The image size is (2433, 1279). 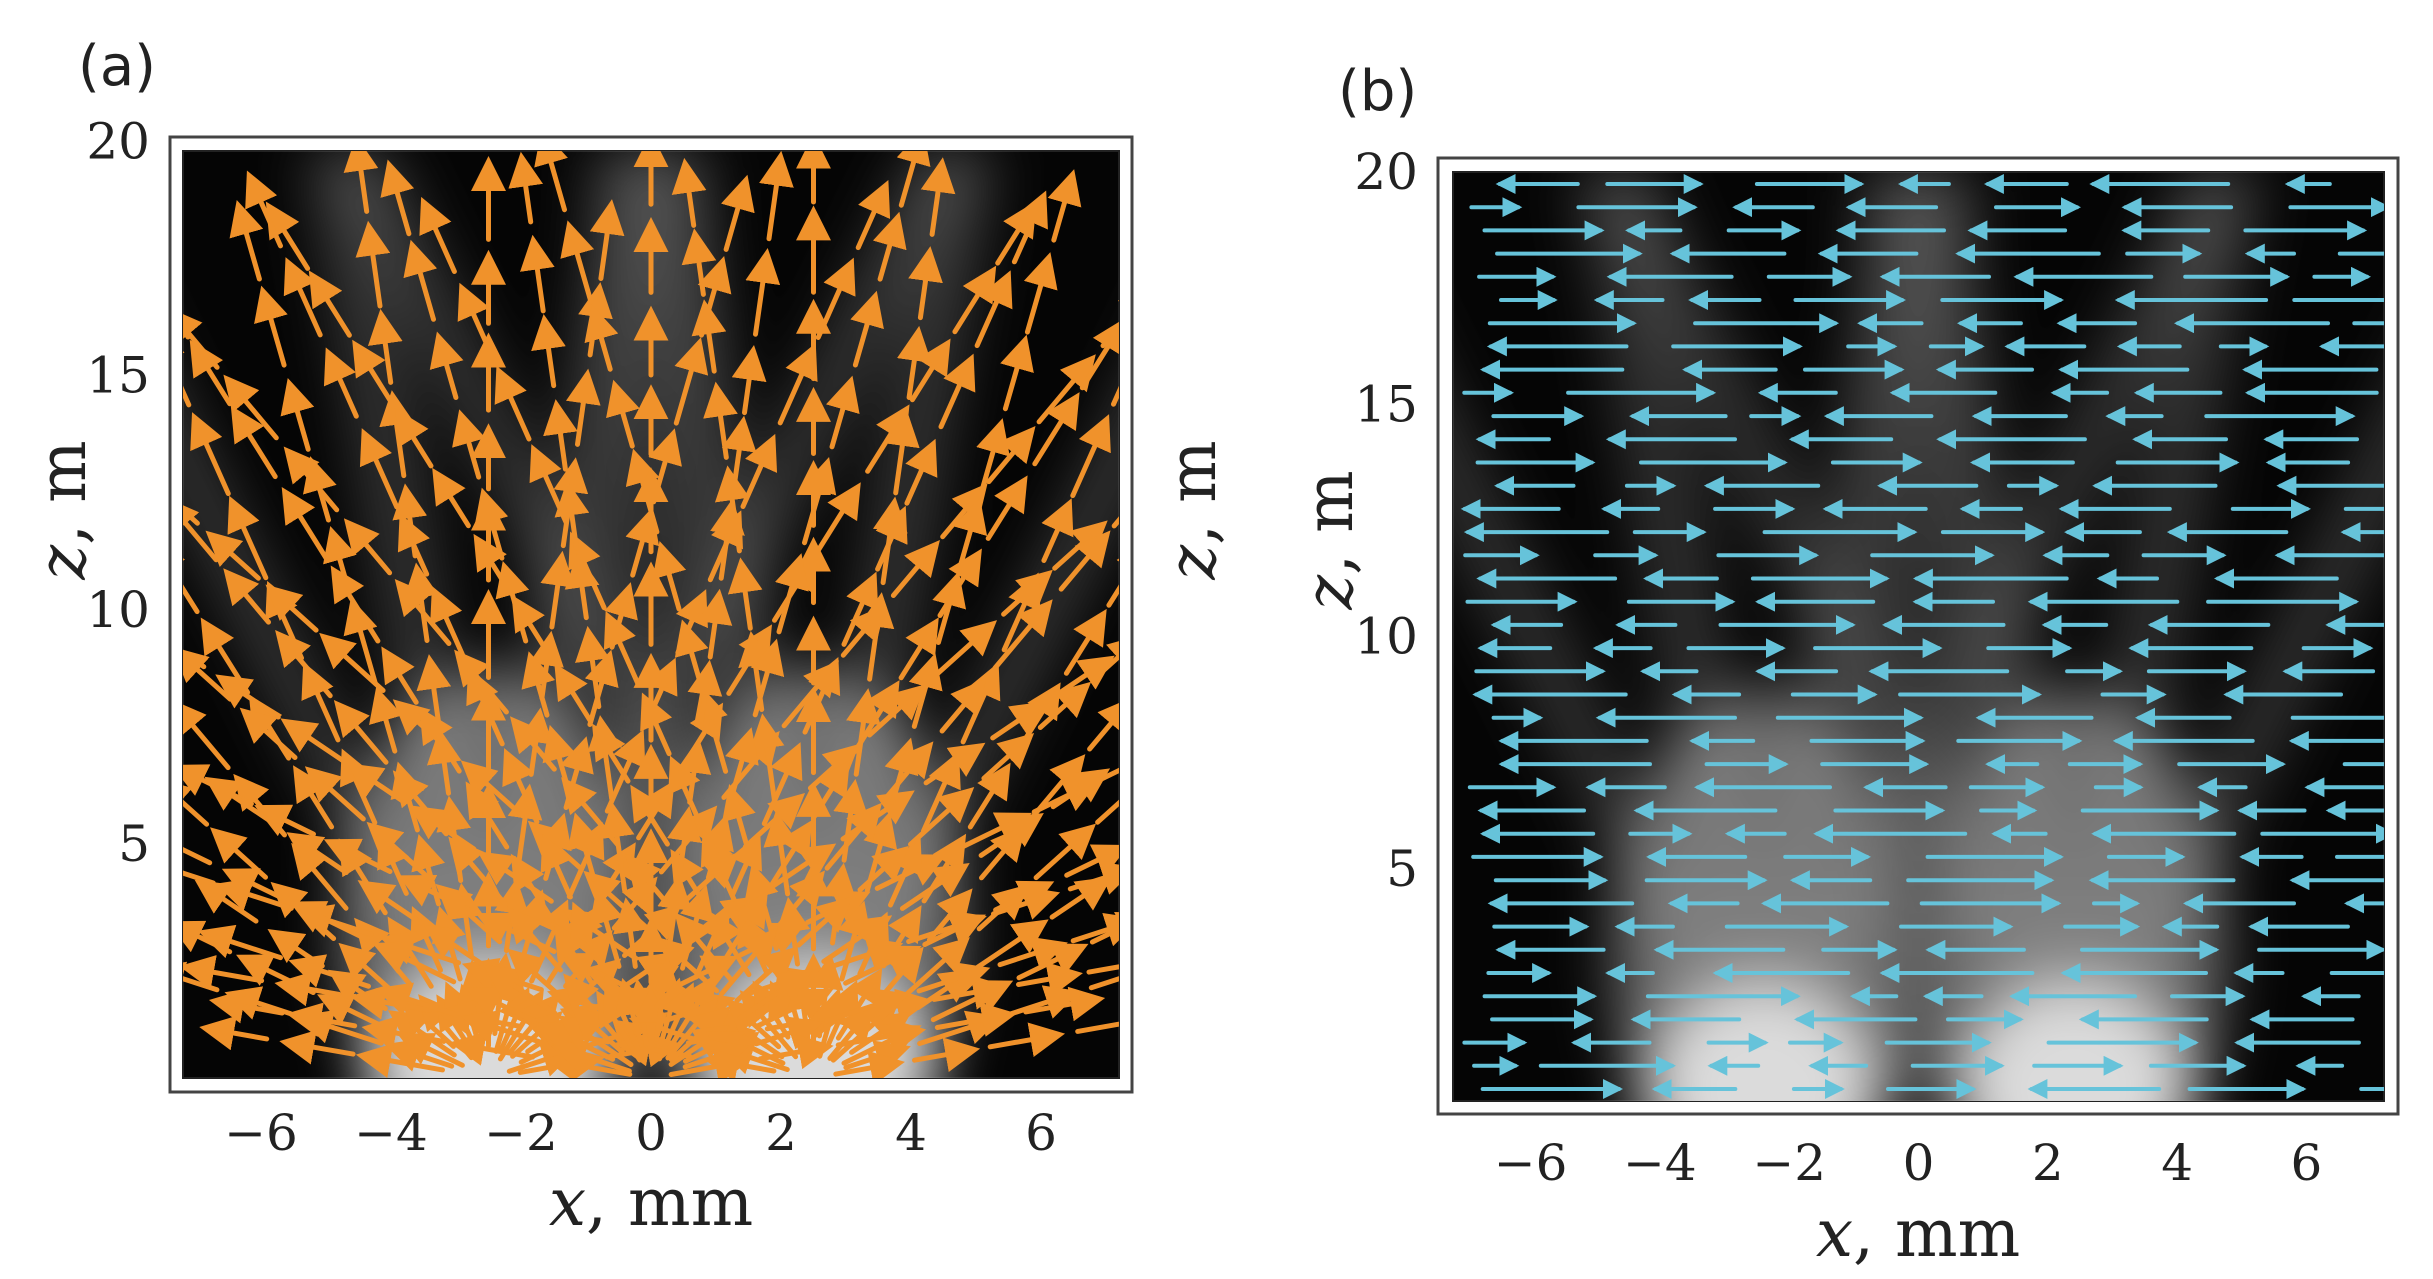 What do you see at coordinates (651, 1133) in the screenshot?
I see `x-tick-label: 0` at bounding box center [651, 1133].